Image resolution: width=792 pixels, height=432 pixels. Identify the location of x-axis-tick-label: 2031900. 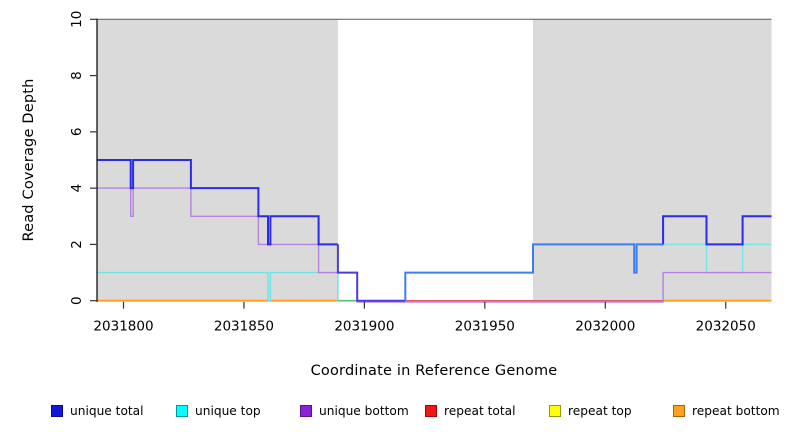
(364, 327).